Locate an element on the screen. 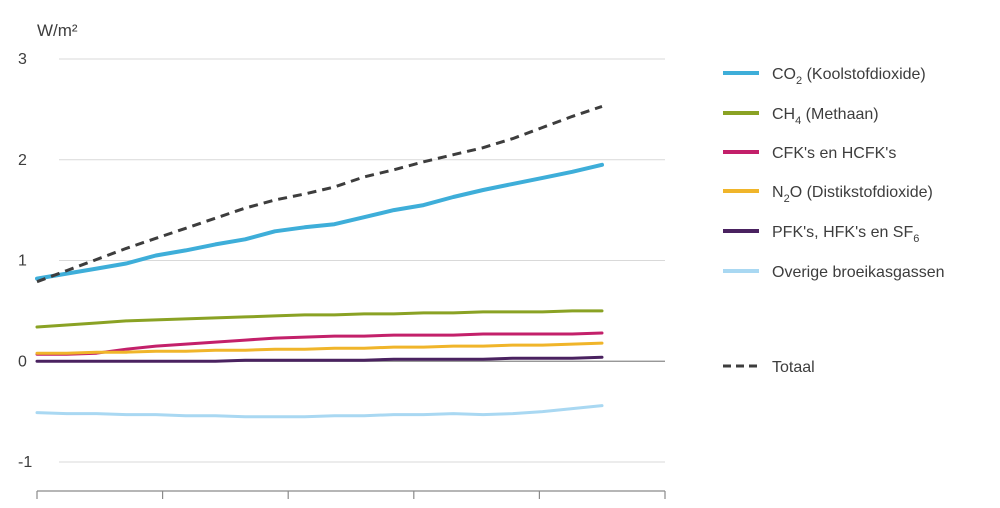 This screenshot has height=508, width=1000. legend-text-suffix: (Koolstofdioxide) is located at coordinates (864, 74).